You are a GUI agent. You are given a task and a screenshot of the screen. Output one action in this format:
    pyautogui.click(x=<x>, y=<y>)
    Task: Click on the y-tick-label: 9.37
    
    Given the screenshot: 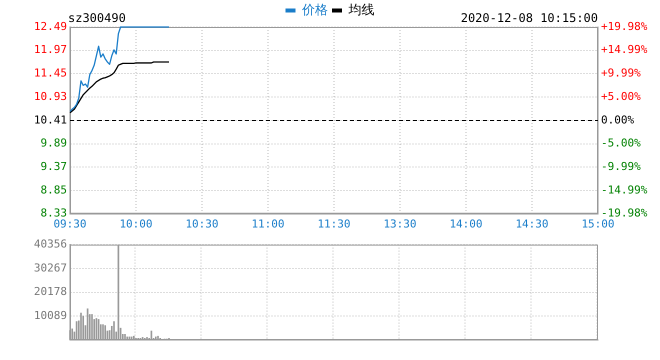 What is the action you would take?
    pyautogui.click(x=53, y=166)
    